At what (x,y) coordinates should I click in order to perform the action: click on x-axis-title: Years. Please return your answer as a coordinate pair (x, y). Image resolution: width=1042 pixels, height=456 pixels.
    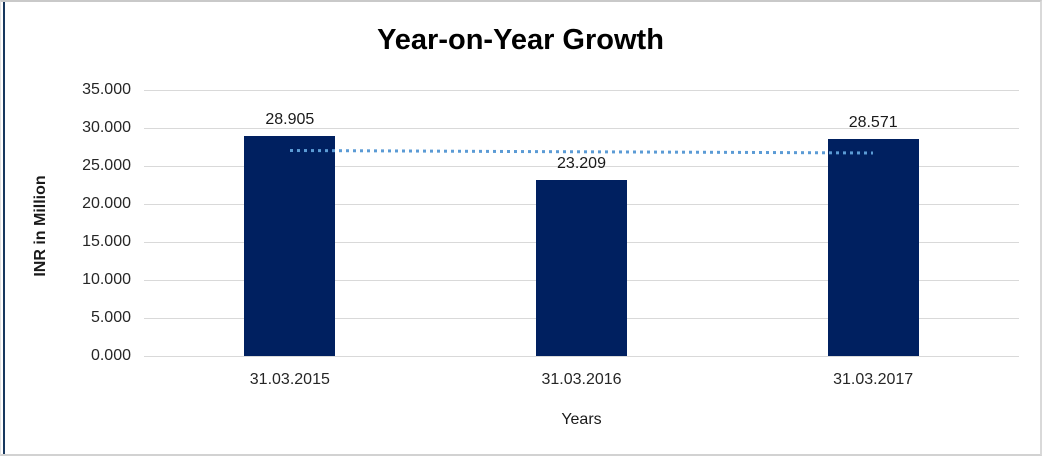
    Looking at the image, I should click on (581, 419).